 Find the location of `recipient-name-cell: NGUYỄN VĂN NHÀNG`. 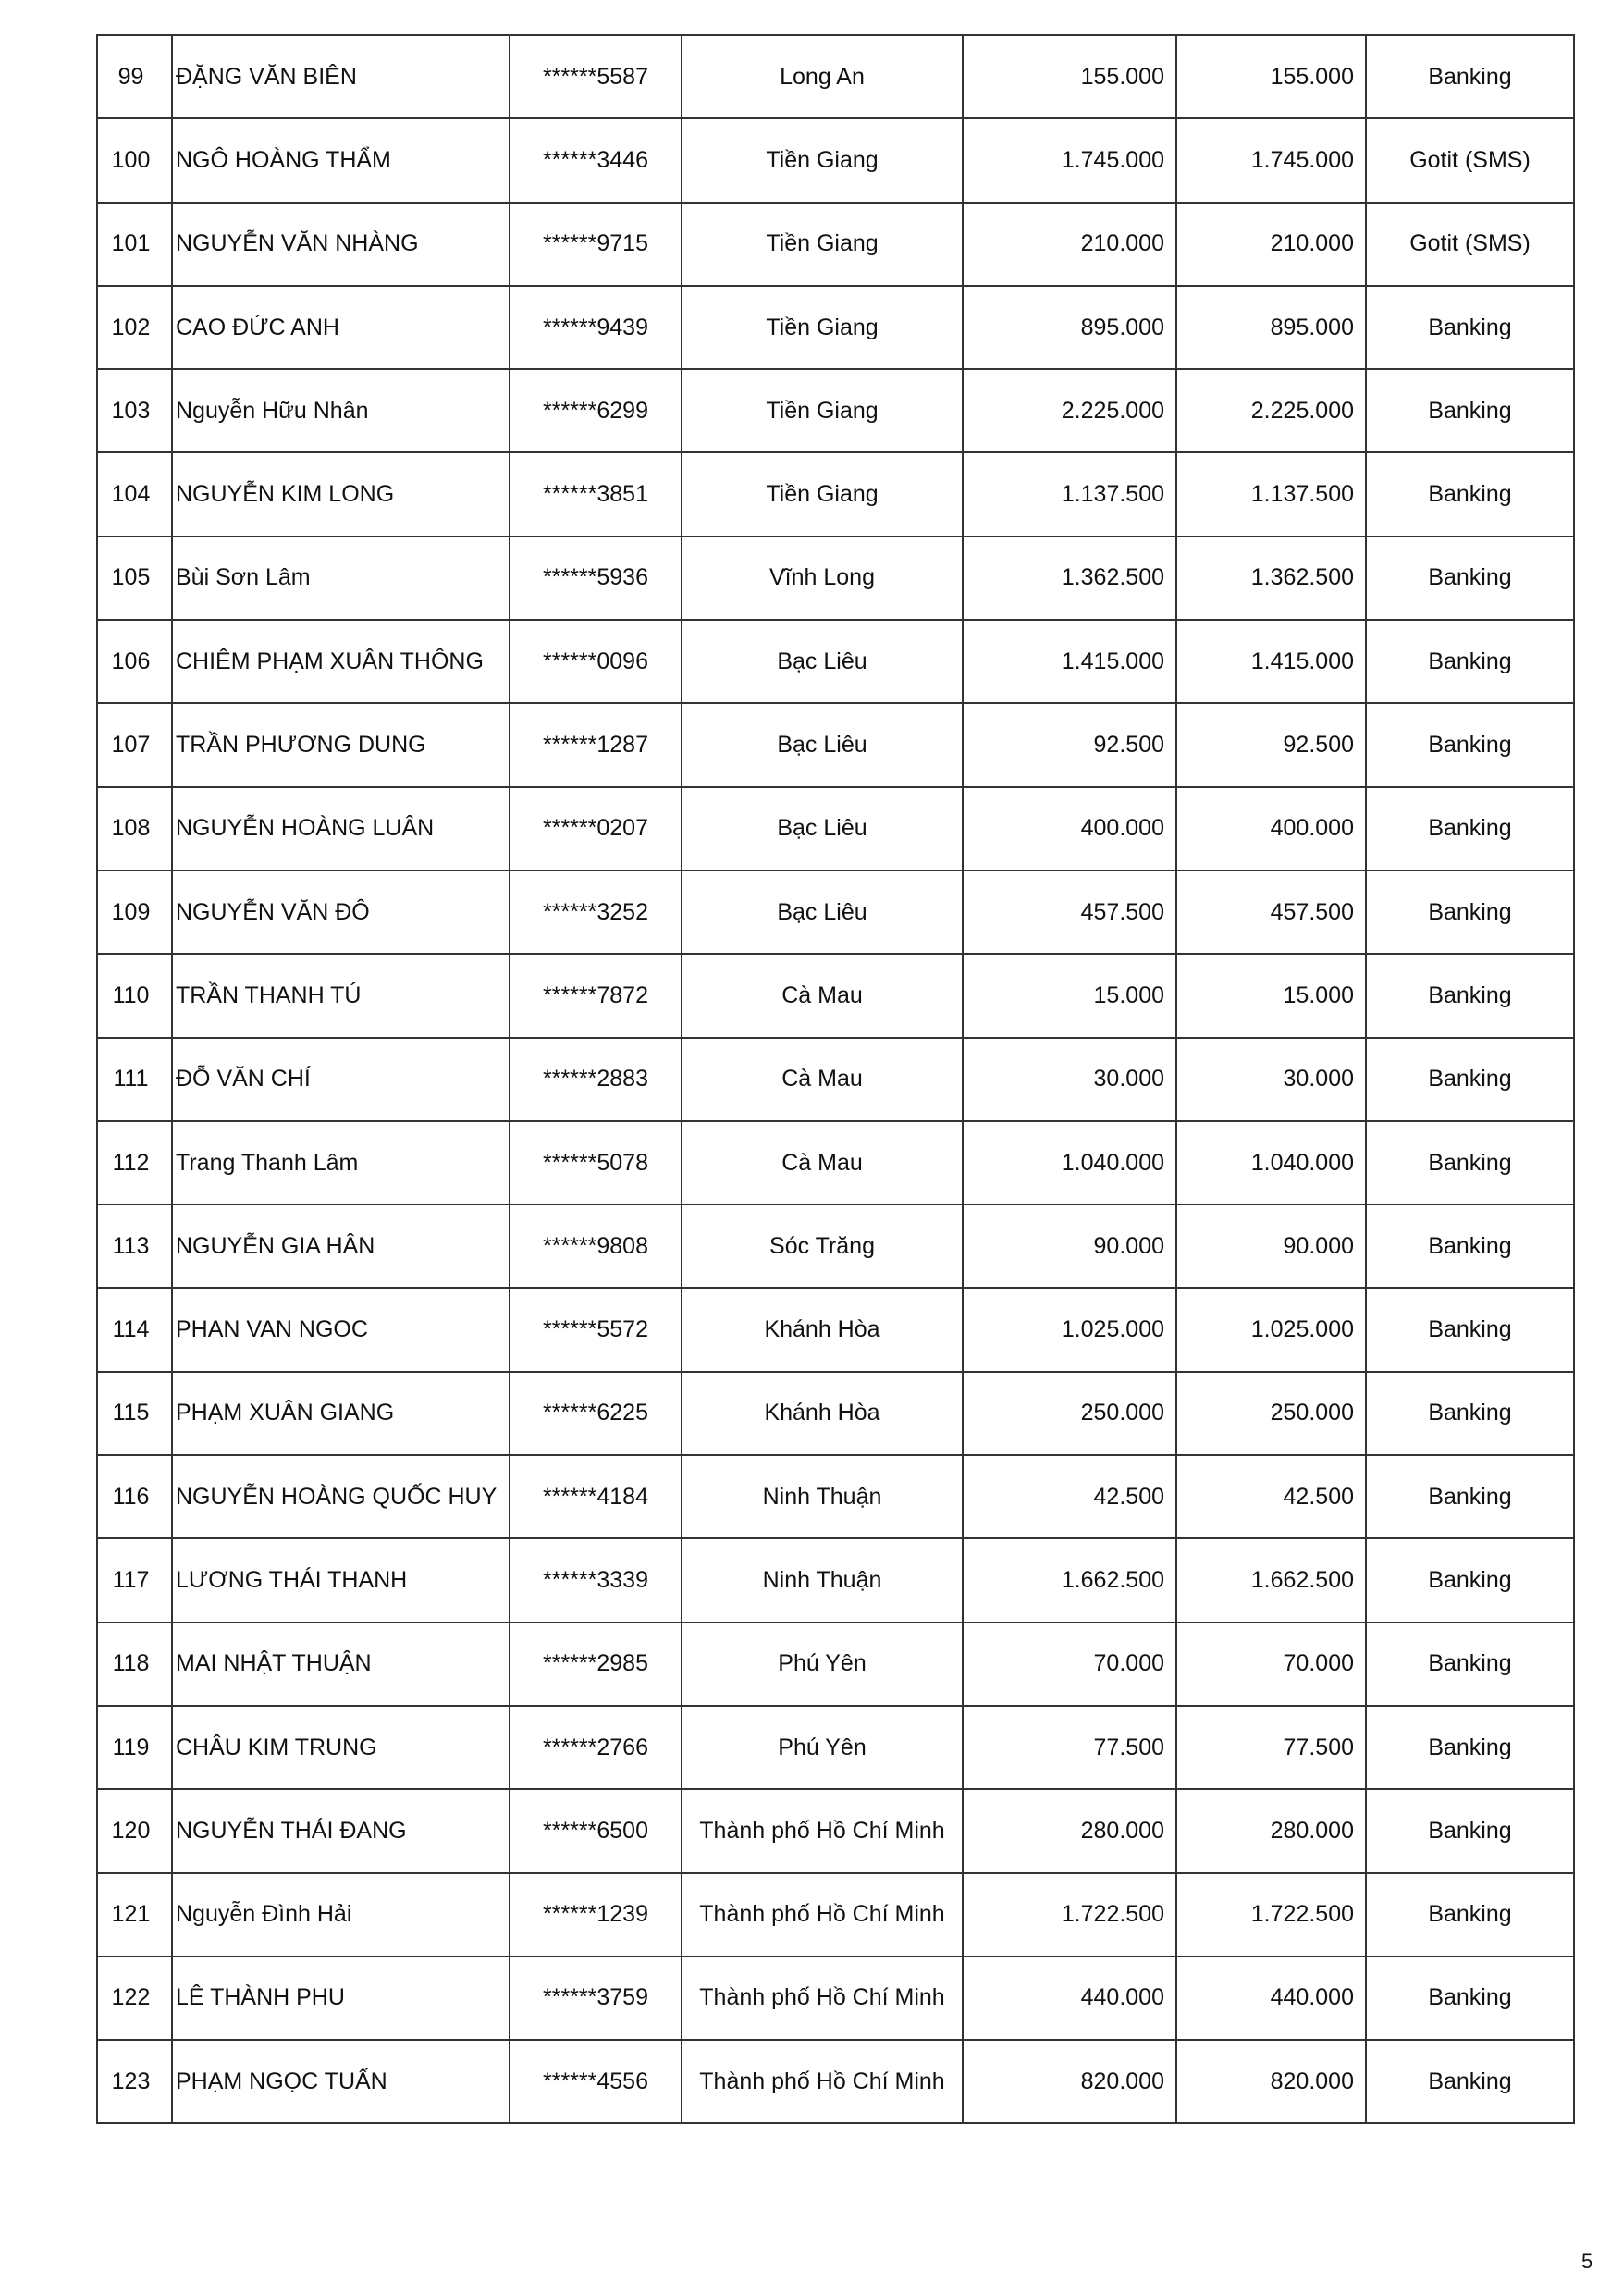

recipient-name-cell: NGUYỄN VĂN NHÀNG is located at coordinates (340, 244).